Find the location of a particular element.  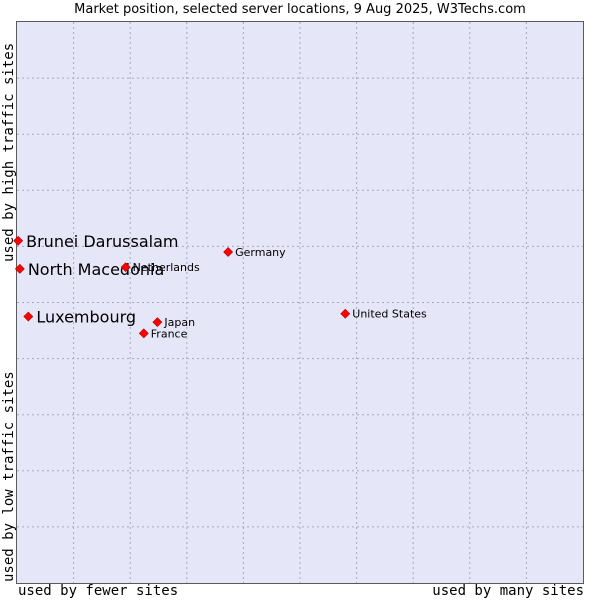

data-point-netherlands: Netherlands is located at coordinates (160, 267).